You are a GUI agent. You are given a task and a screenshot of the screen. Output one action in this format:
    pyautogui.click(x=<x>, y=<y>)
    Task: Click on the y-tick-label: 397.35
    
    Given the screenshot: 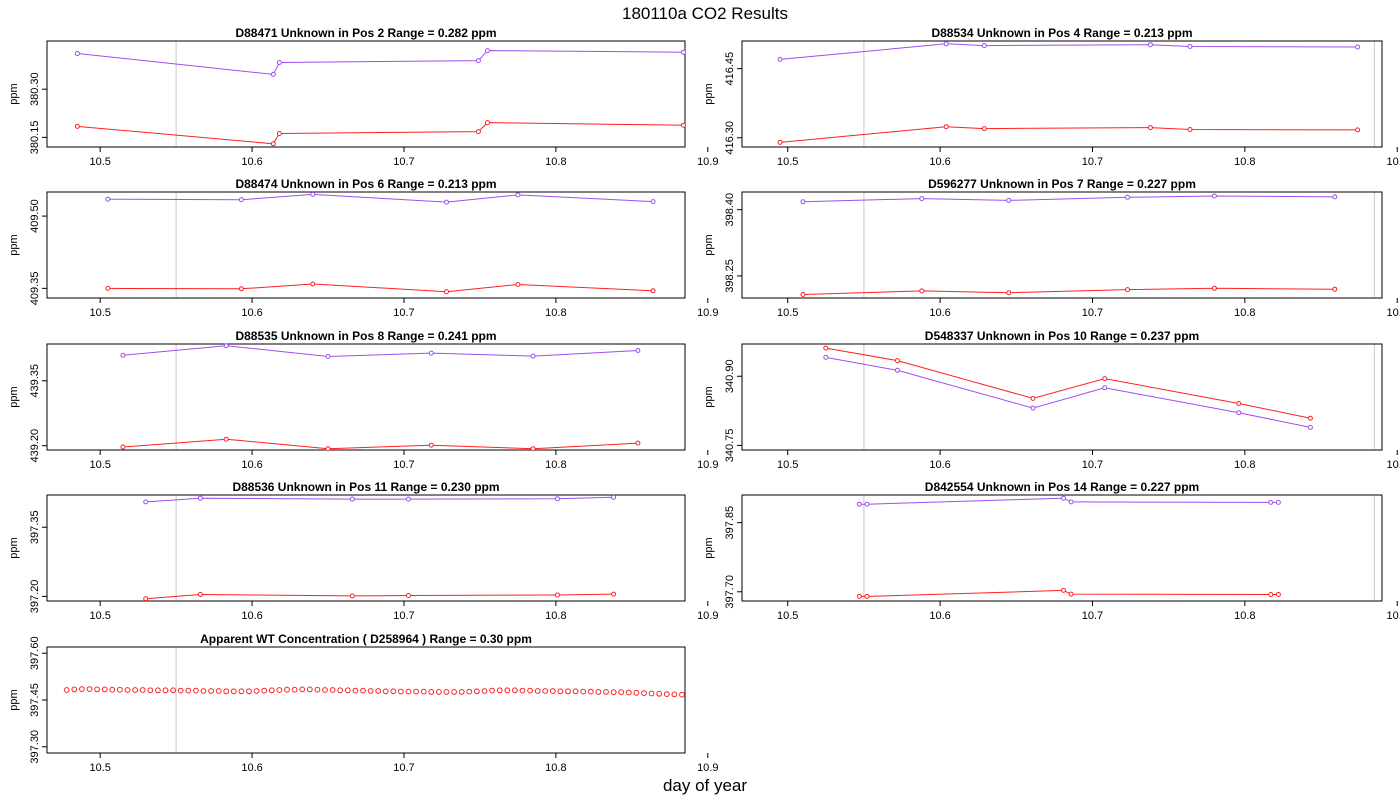 What is the action you would take?
    pyautogui.click(x=35, y=527)
    